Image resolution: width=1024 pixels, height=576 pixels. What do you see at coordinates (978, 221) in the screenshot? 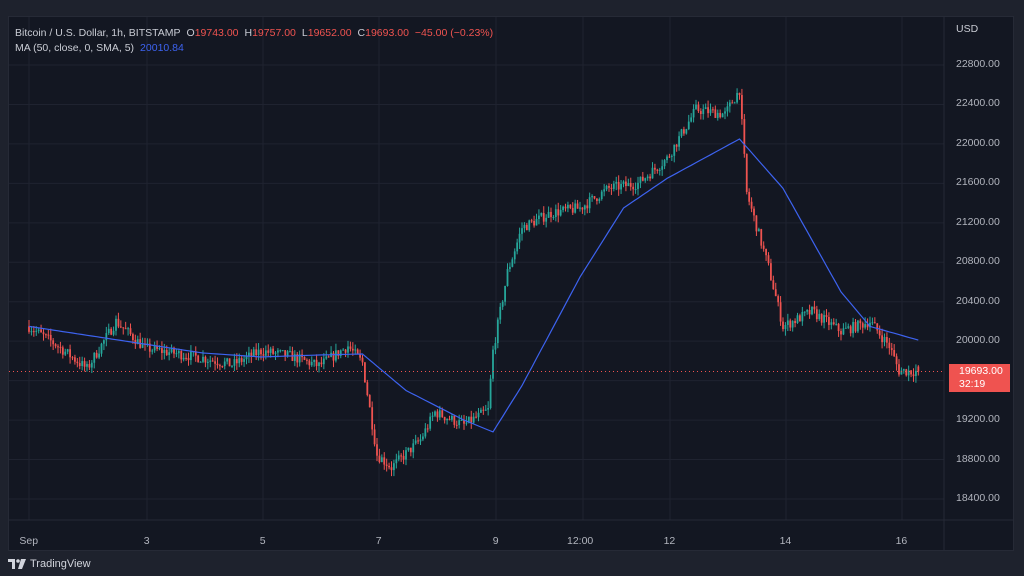
I see `price-tick-label: 21200.00` at bounding box center [978, 221].